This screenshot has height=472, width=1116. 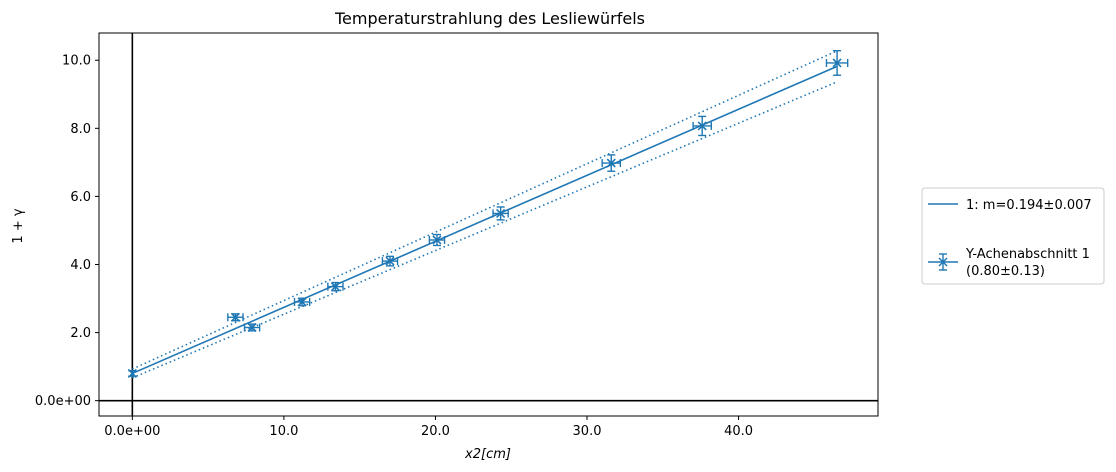 What do you see at coordinates (738, 431) in the screenshot?
I see `x-tick-label: 40.0` at bounding box center [738, 431].